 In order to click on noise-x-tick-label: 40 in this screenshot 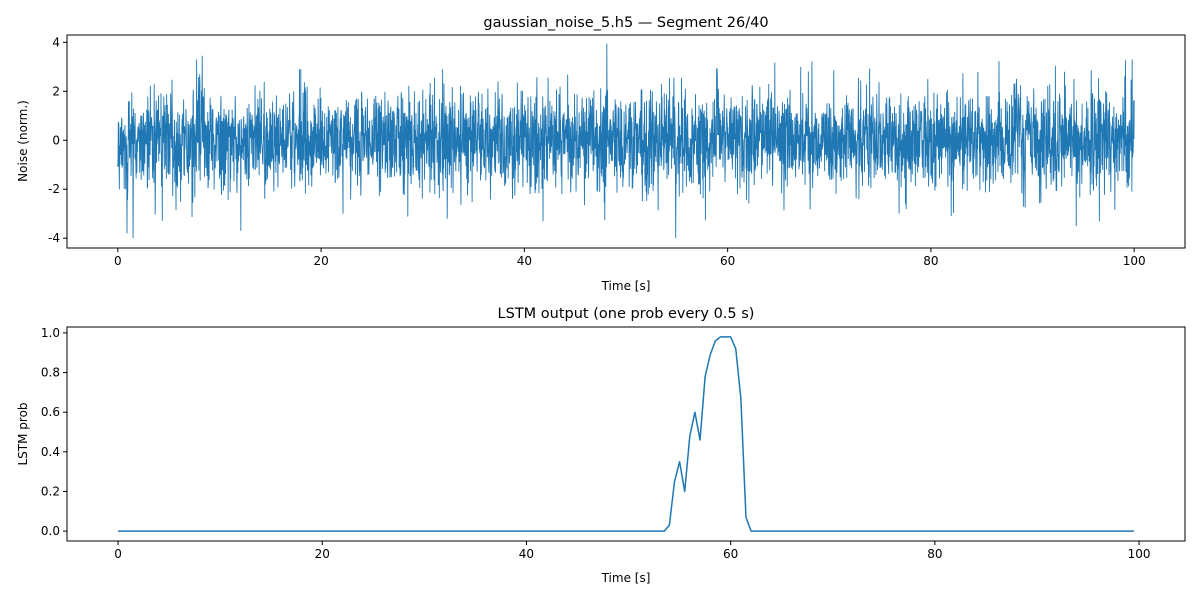, I will do `click(524, 261)`.